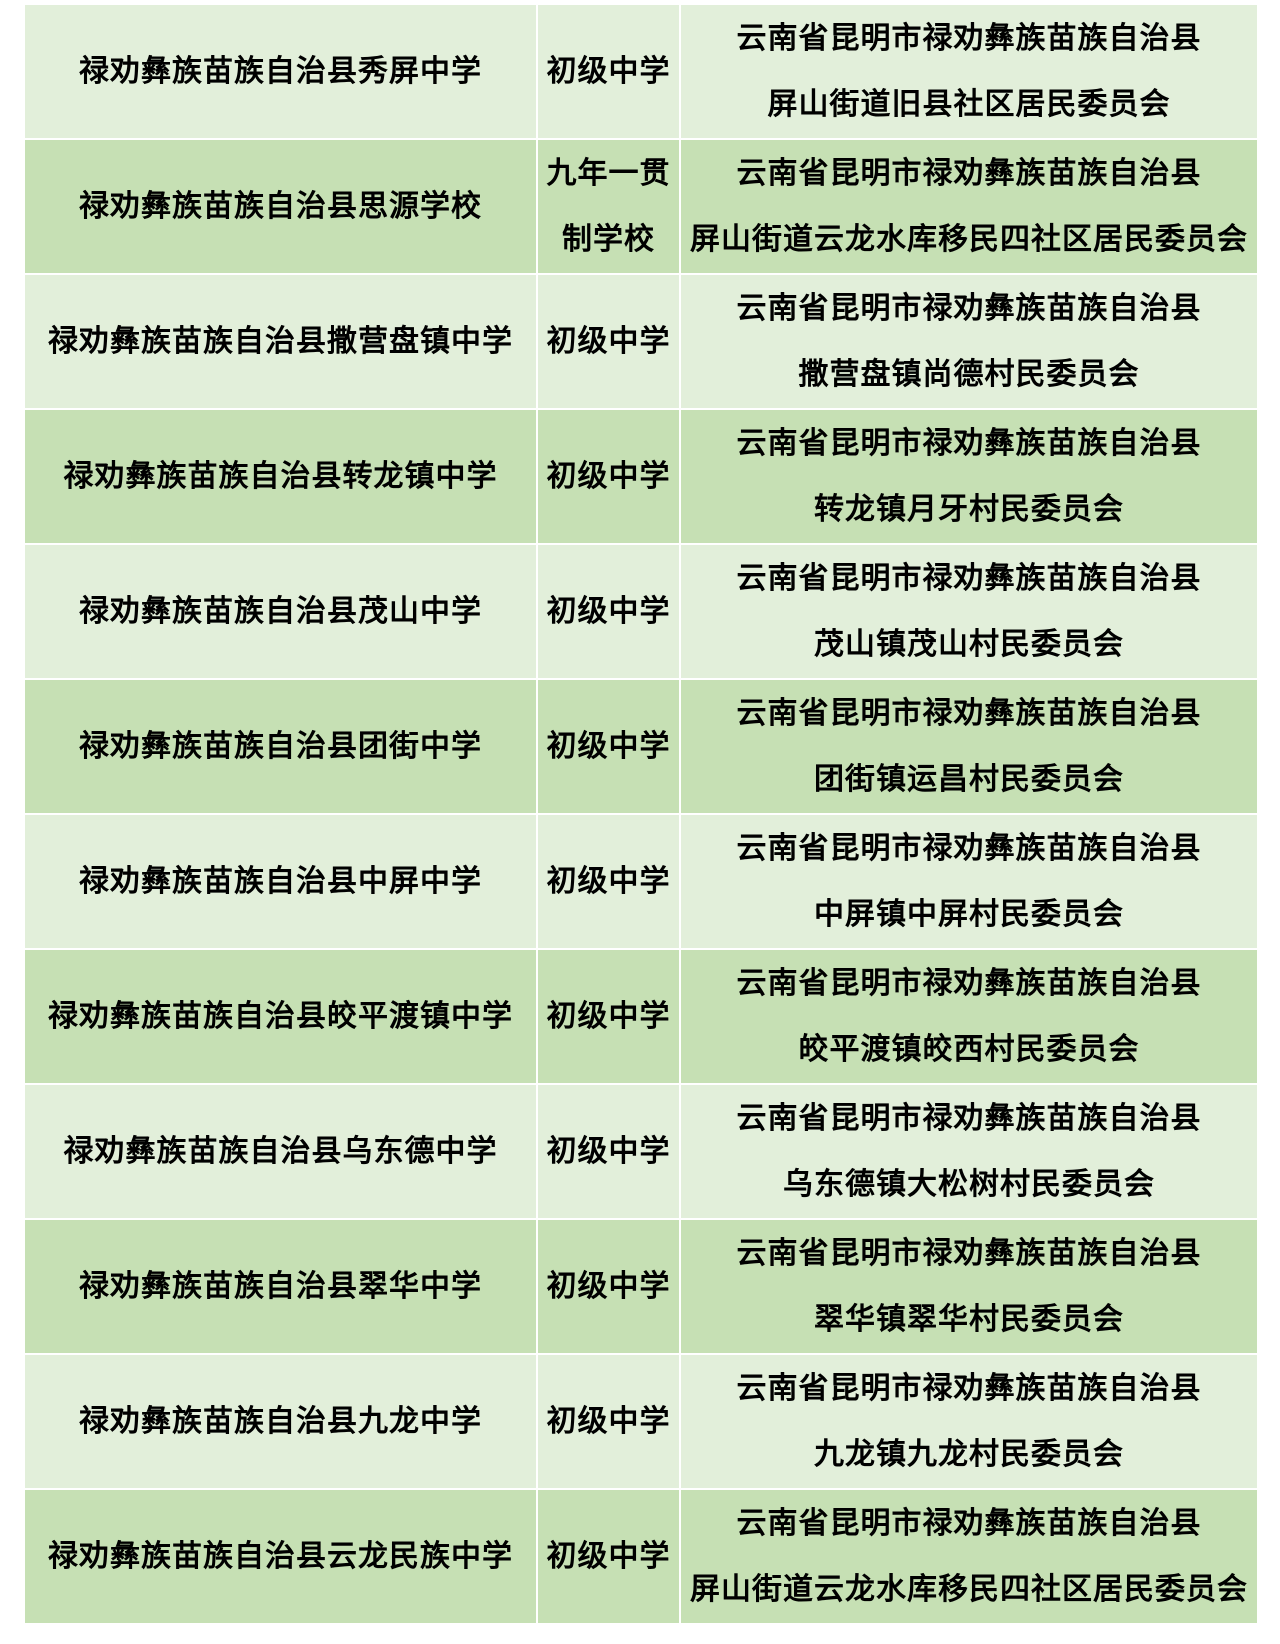  What do you see at coordinates (969, 611) in the screenshot?
I see `school-address-cell: 云南省昆明市禄劝彝族苗族自治县 茂山镇茂山村民委员会` at bounding box center [969, 611].